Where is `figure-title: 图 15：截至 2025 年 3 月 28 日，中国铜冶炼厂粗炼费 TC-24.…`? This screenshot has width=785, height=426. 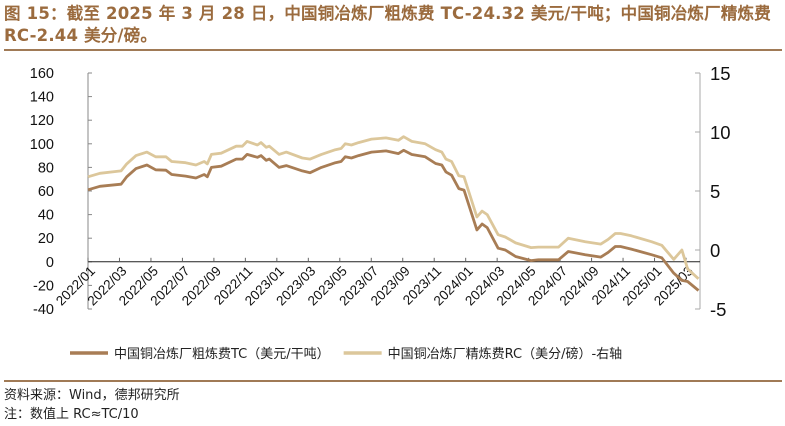
figure-title: 图 15：截至 2025 年 3 月 28 日，中国铜冶炼厂粗炼费 TC-24.… is located at coordinates (387, 24).